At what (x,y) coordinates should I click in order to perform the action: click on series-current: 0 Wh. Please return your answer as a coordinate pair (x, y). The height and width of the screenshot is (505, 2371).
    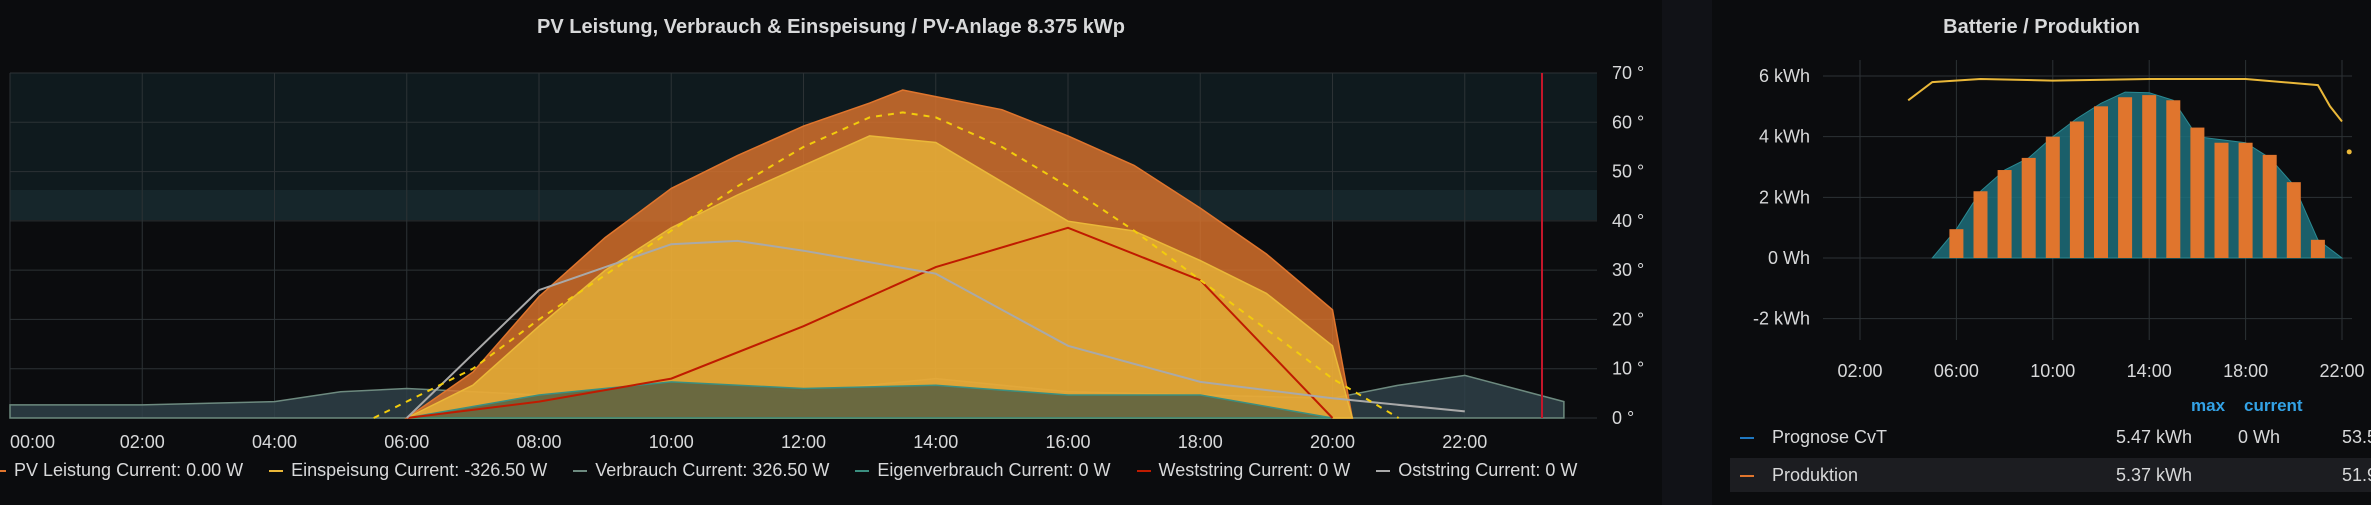
    Looking at the image, I should click on (2259, 437).